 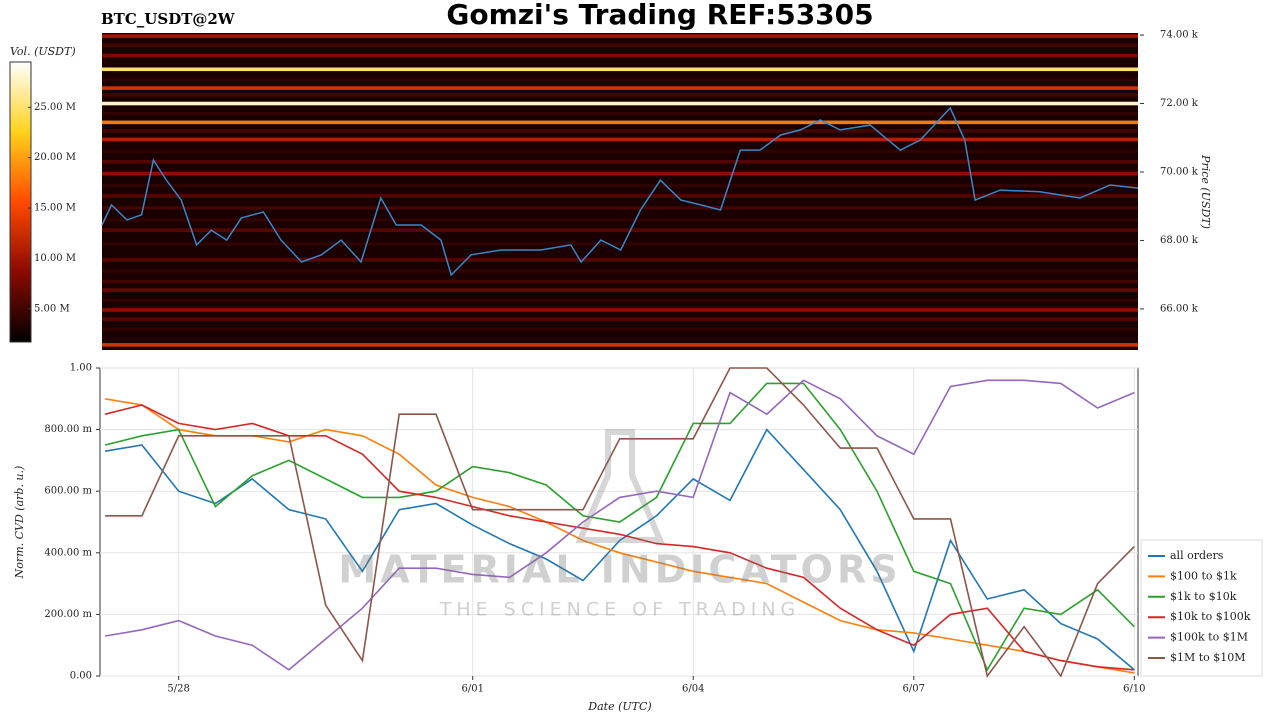 I want to click on y-tick-label: 72.00 k, so click(x=1179, y=103).